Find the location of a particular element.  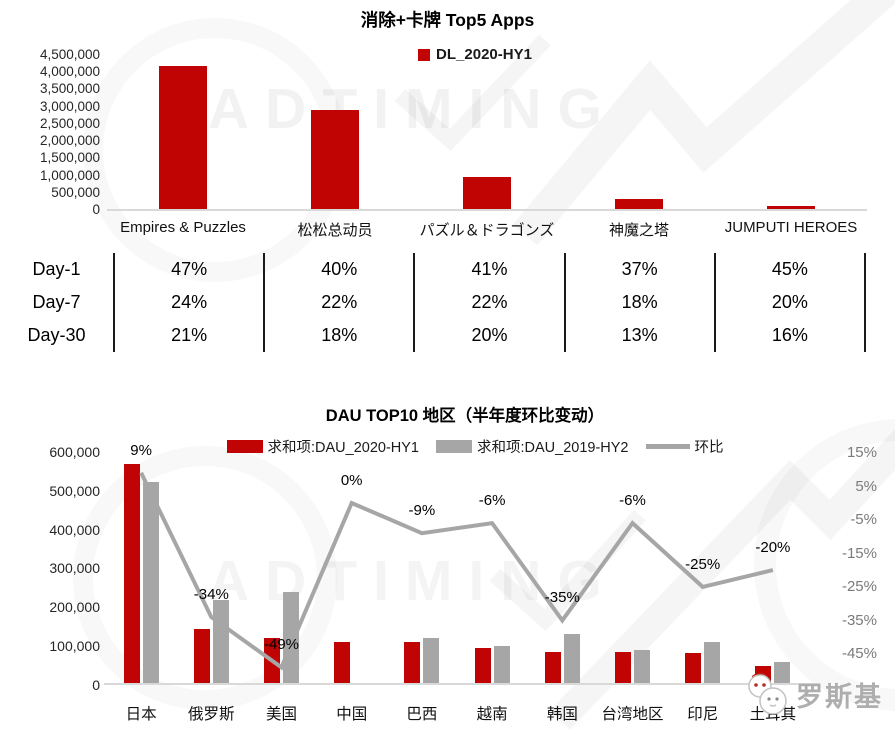

legend-label-dau-2019-hy2: 求和项:DAU_2019-HY2 is located at coordinates (553, 448).